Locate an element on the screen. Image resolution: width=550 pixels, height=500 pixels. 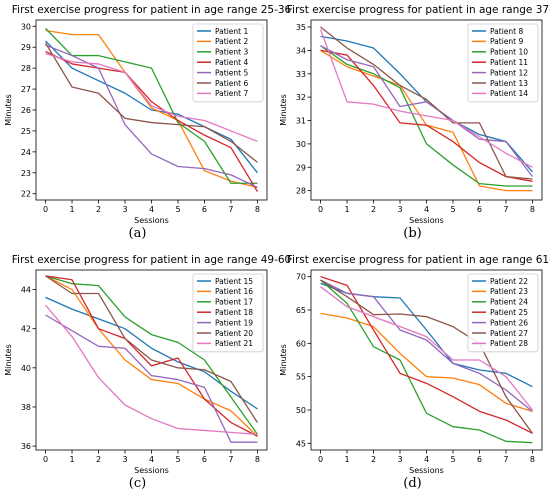
y-tick-label: 70 is located at coordinates (301, 277).